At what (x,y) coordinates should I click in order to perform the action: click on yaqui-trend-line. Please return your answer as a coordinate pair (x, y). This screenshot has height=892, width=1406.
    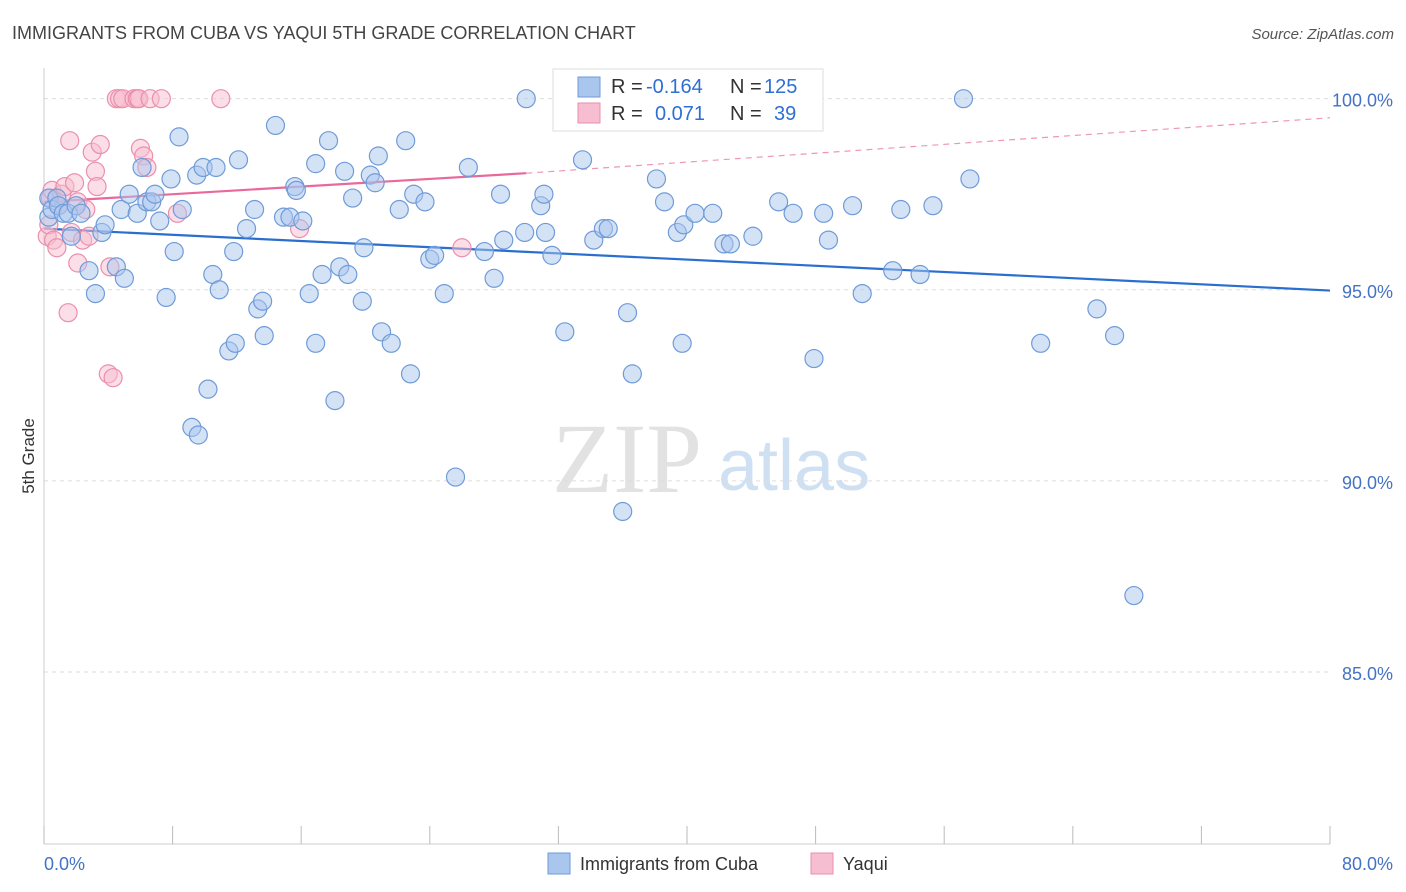
    Looking at the image, I should click on (285, 187).